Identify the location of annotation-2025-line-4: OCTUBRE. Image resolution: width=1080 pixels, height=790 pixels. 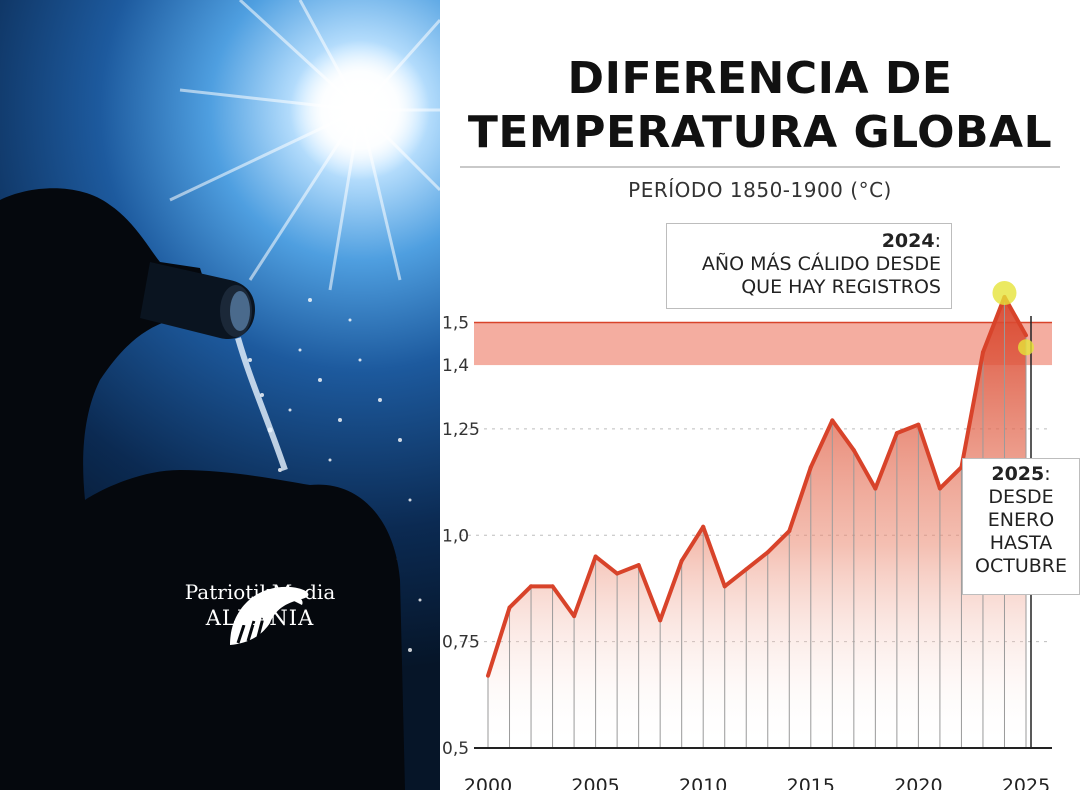
(1021, 566).